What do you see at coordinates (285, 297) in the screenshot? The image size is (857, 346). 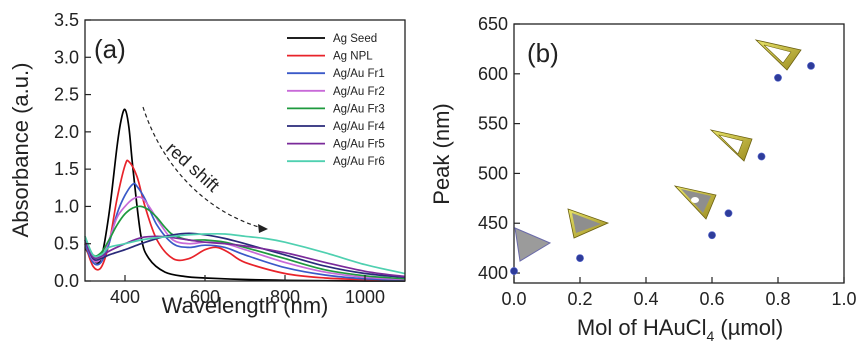 I see `x-tick-label-2: 800` at bounding box center [285, 297].